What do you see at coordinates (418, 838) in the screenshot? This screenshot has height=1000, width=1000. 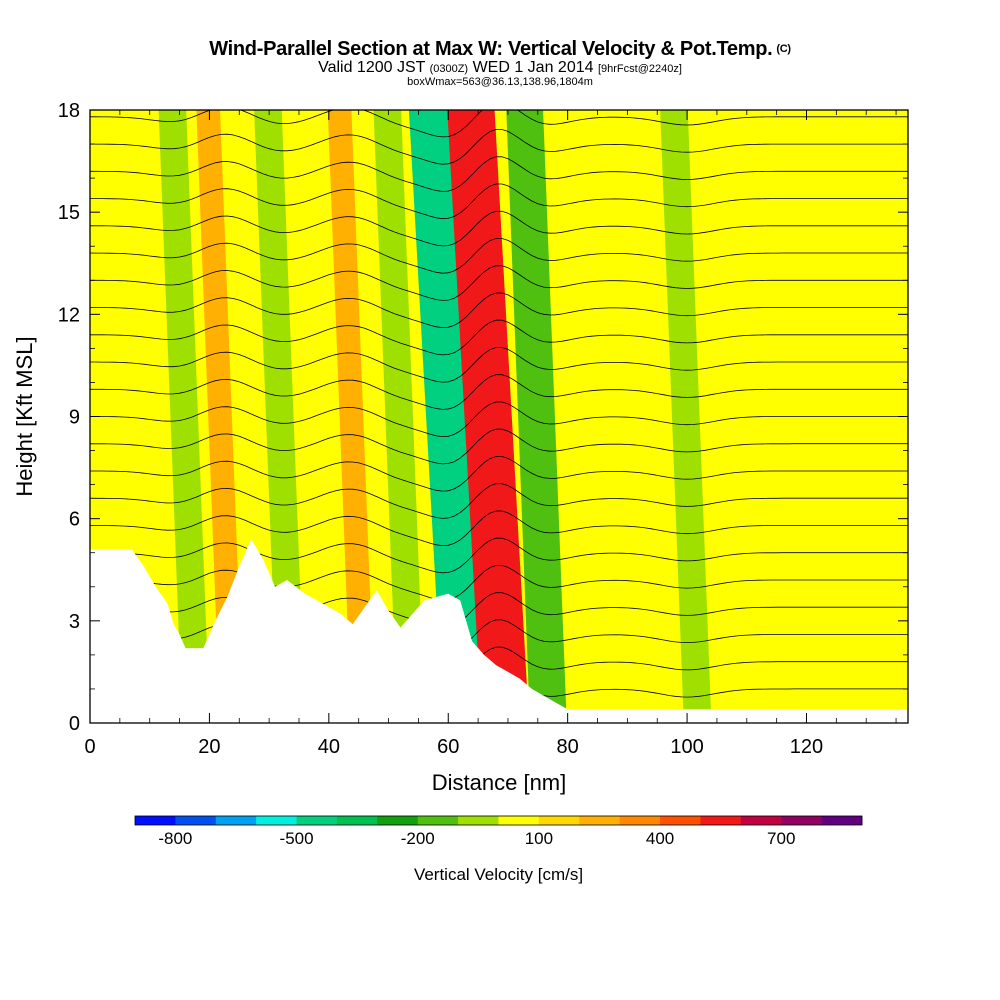 I see `colorbar-tick-label: -200` at bounding box center [418, 838].